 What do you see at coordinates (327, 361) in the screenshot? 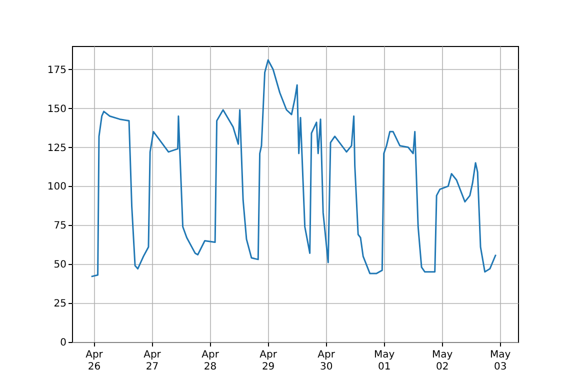
I see `x-tick-label: Apr 30` at bounding box center [327, 361].